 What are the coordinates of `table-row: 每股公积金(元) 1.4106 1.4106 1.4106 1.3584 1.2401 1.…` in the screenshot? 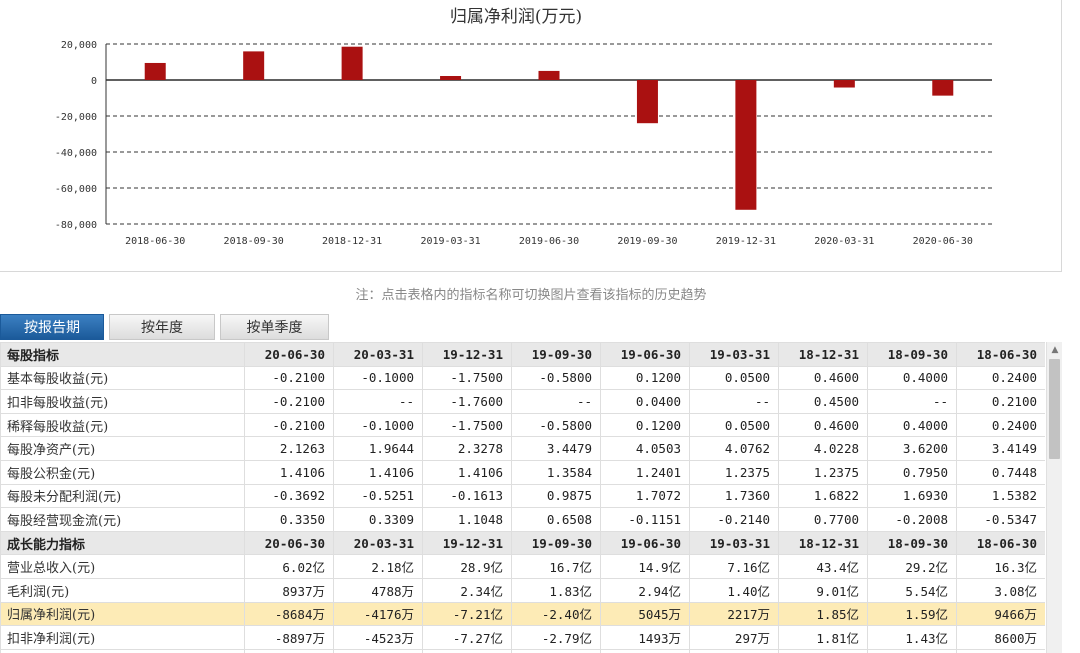 It's located at (522, 472).